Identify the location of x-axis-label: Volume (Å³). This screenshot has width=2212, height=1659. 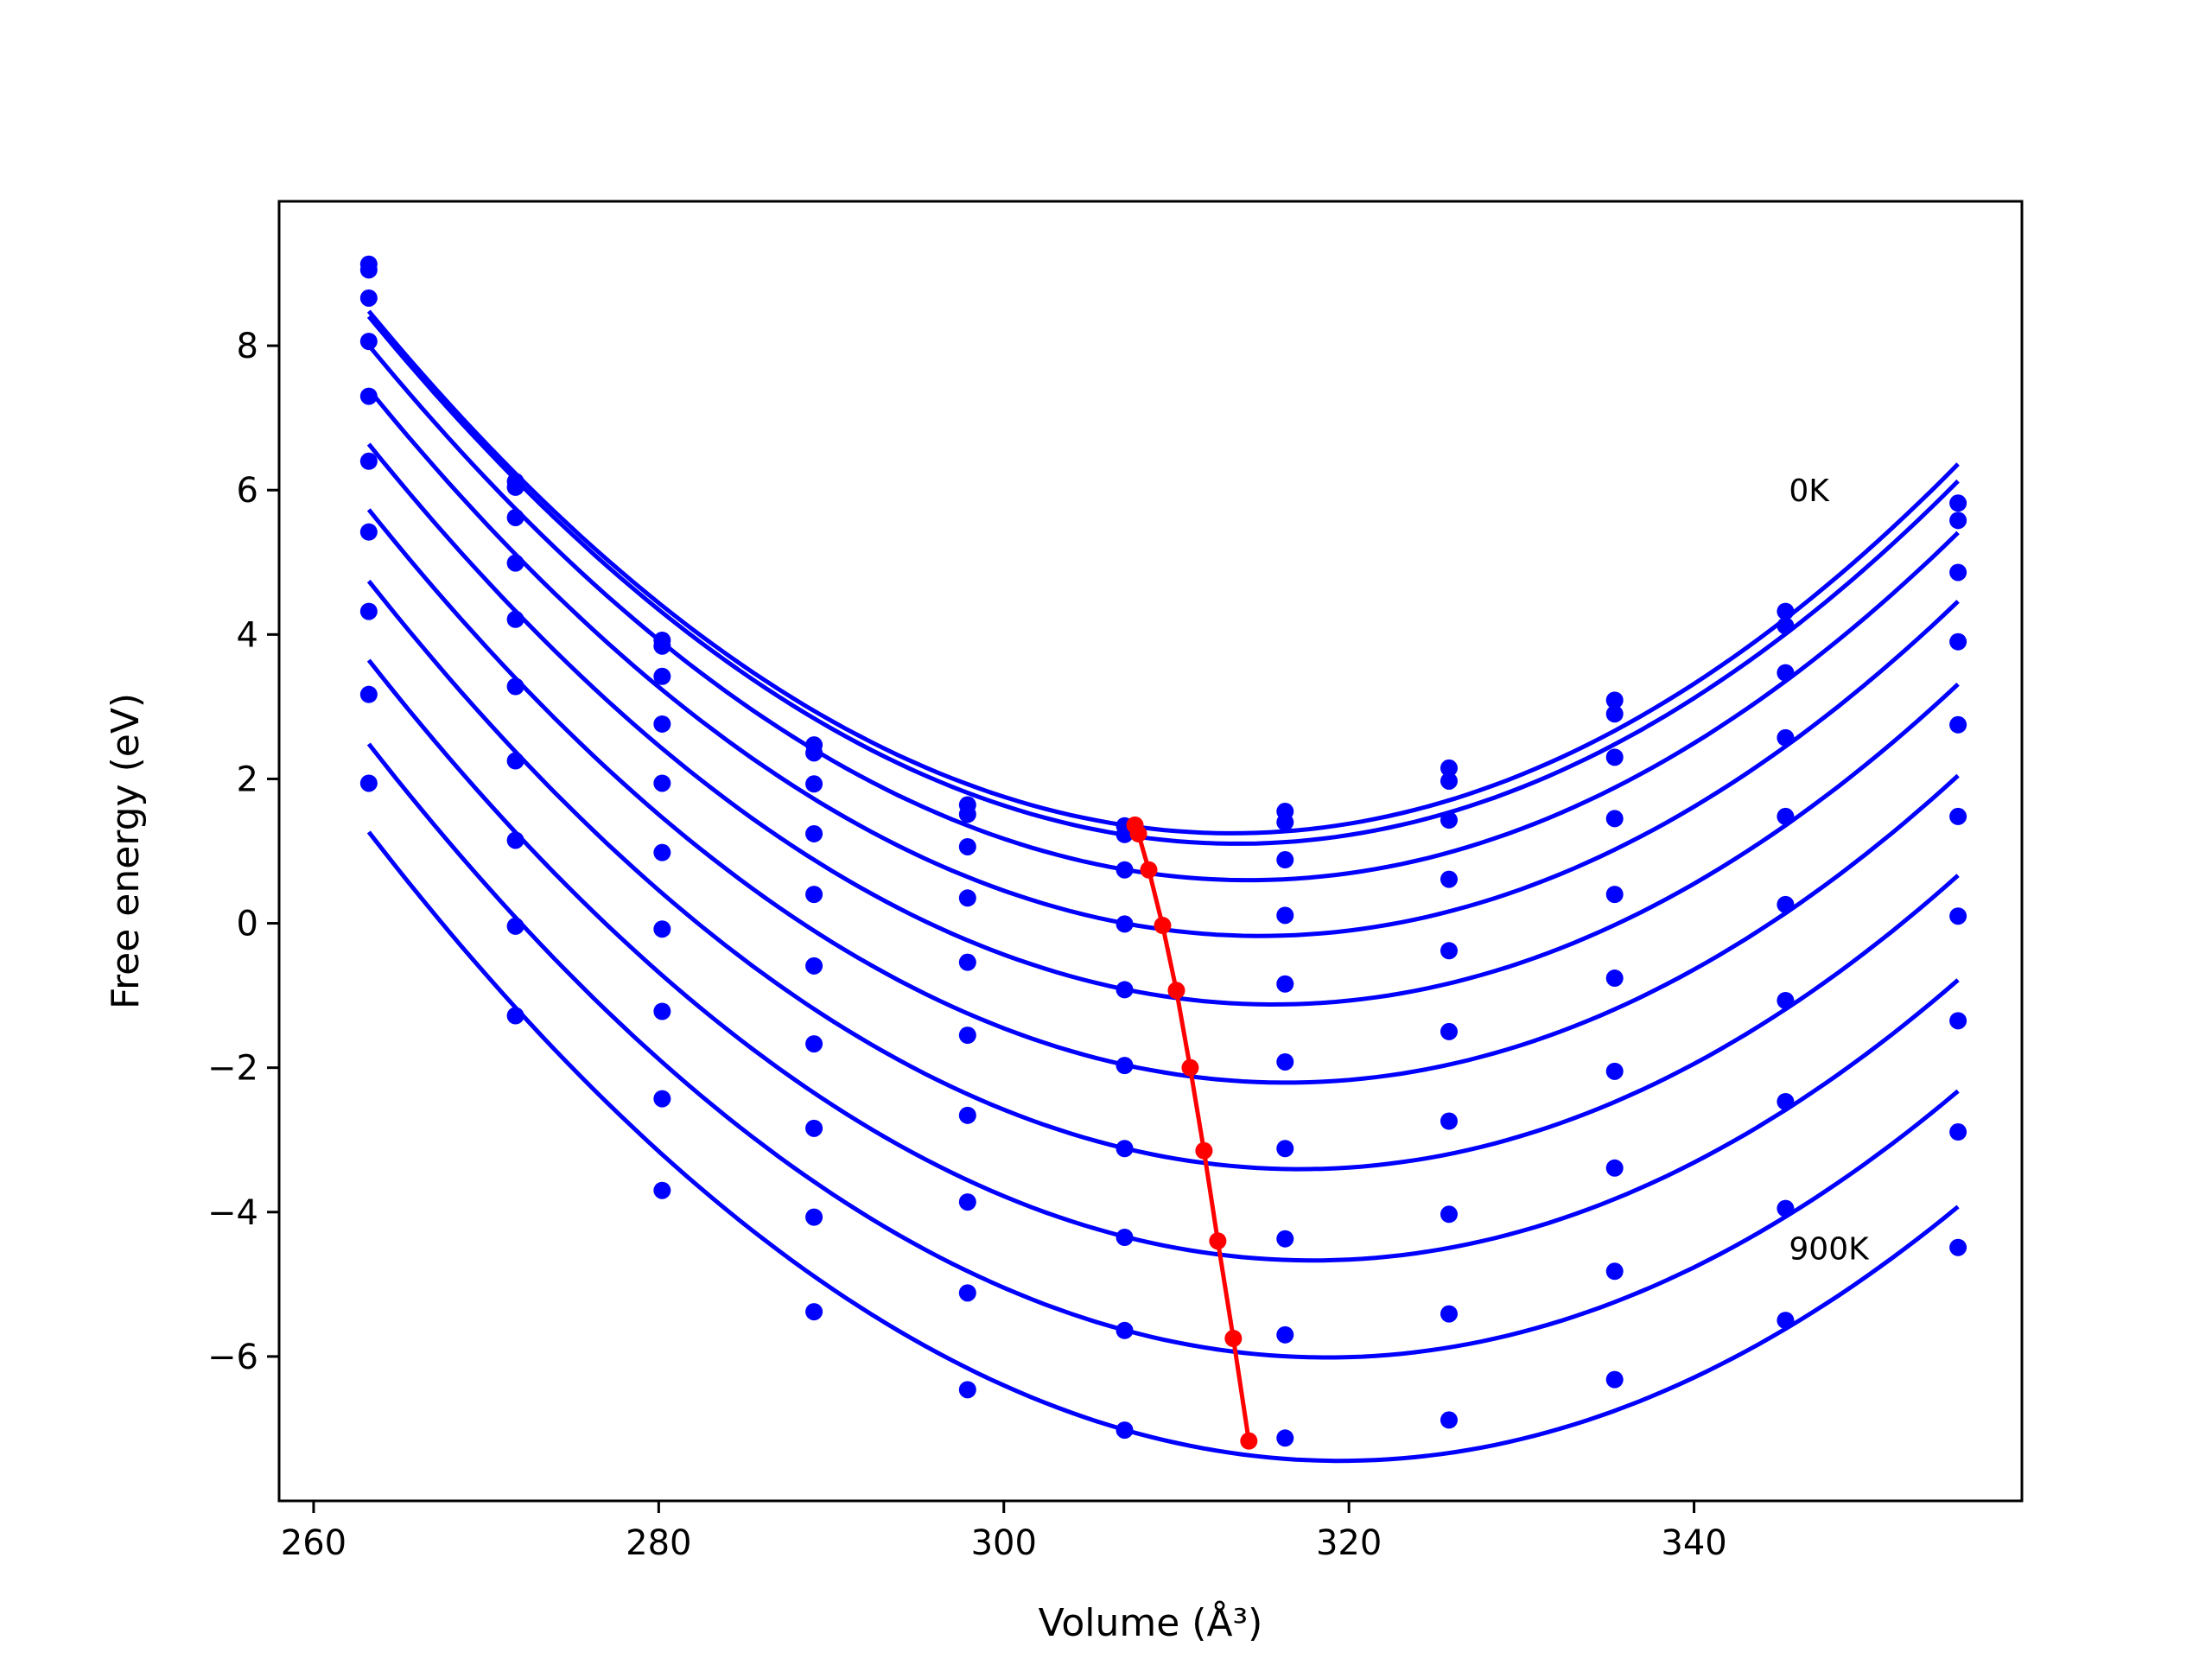
(1151, 1622).